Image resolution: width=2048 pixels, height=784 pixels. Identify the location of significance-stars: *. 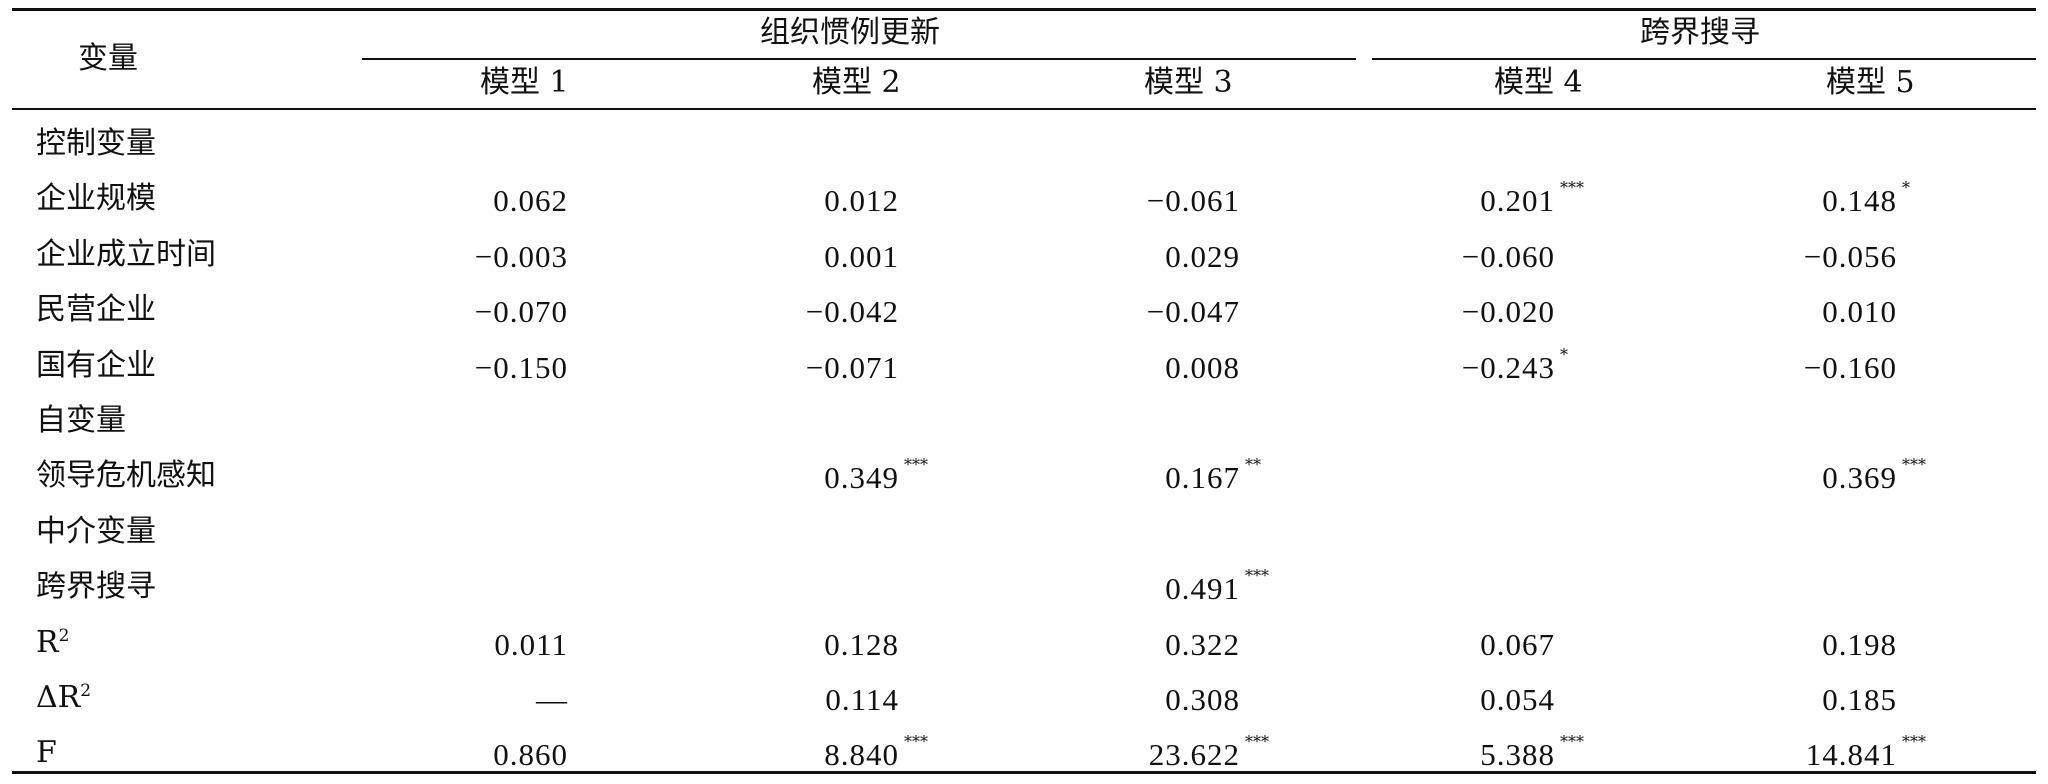
(1564, 354).